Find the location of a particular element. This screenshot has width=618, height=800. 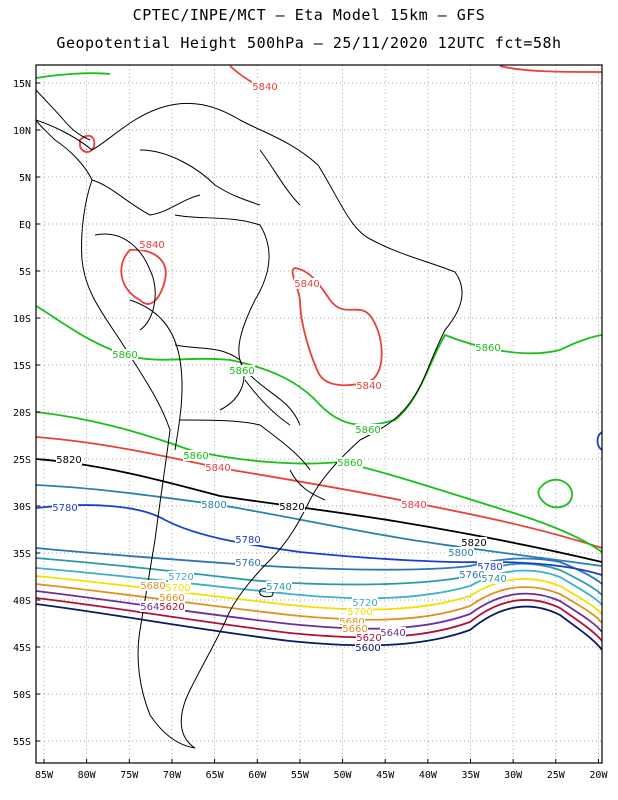

border-guianas is located at coordinates (280, 177).